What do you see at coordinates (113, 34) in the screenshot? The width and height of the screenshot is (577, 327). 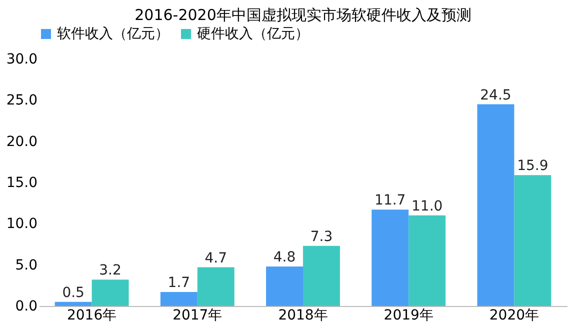 I see `legend-label: 软件收入（亿元）` at bounding box center [113, 34].